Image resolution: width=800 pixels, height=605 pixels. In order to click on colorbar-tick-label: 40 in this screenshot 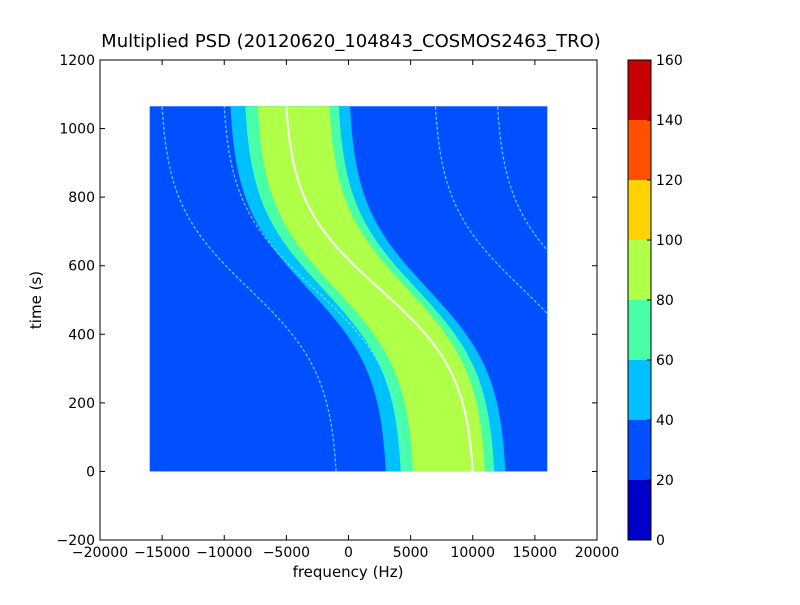, I will do `click(665, 421)`.